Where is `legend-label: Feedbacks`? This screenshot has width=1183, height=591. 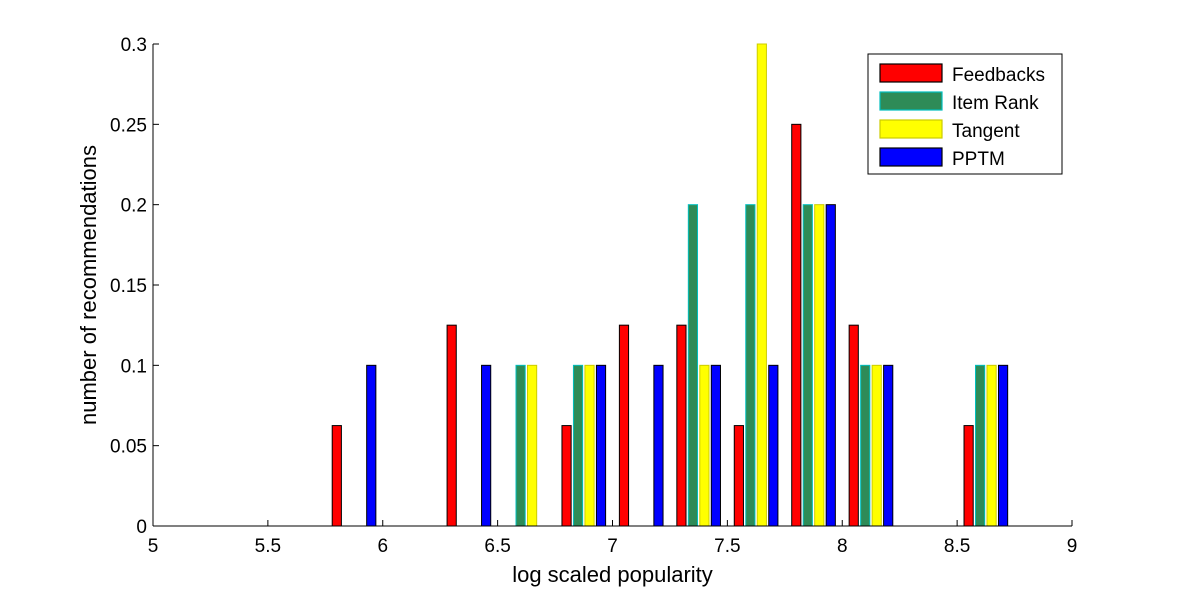 legend-label: Feedbacks is located at coordinates (998, 75).